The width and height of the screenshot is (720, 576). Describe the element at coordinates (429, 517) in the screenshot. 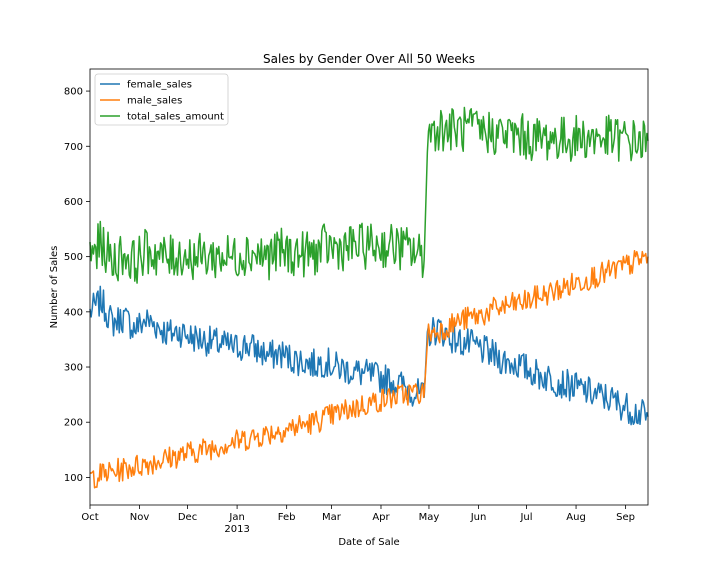

I see `x-tick-label: May` at that location.